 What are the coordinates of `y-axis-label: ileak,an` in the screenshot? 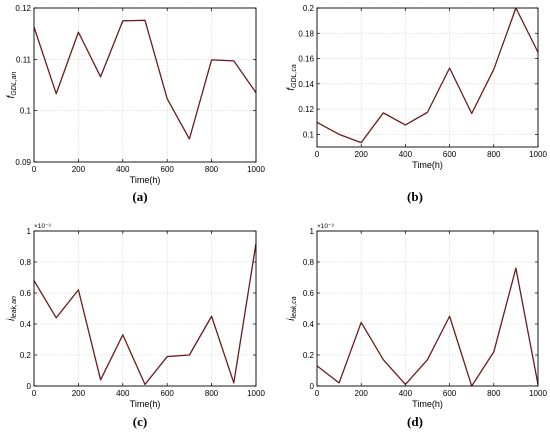 It's located at (12, 308).